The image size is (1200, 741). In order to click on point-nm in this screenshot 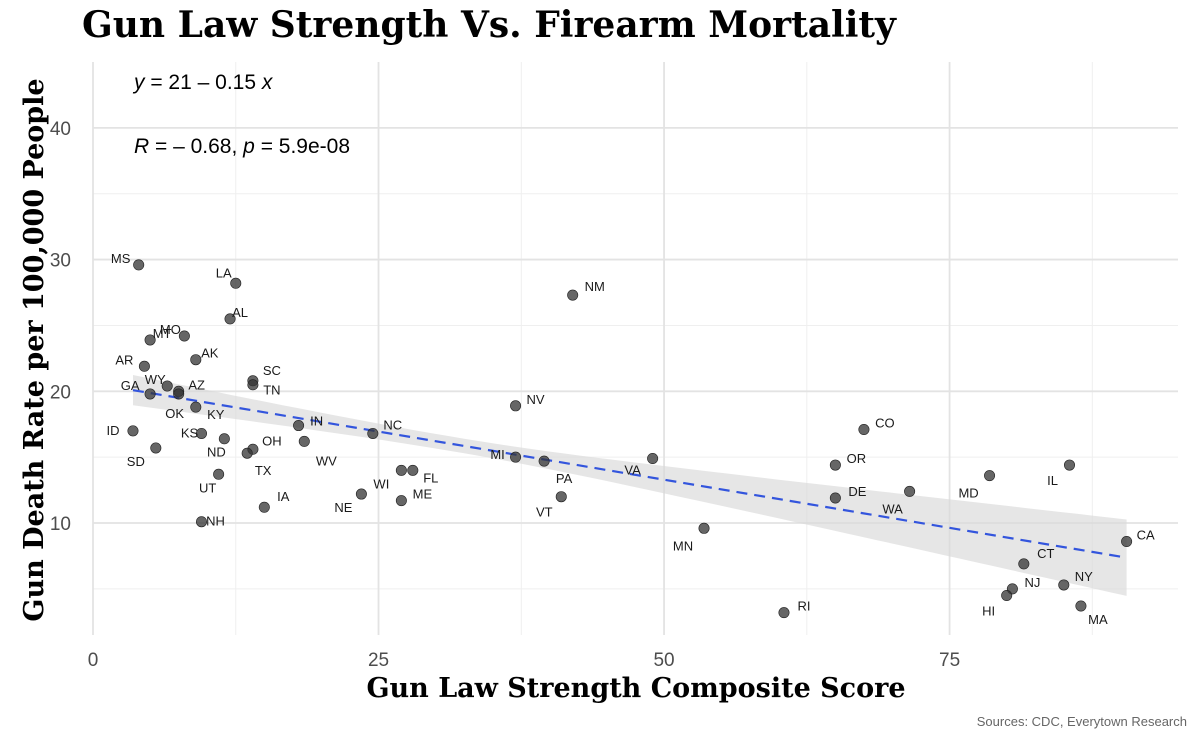, I will do `click(573, 295)`.